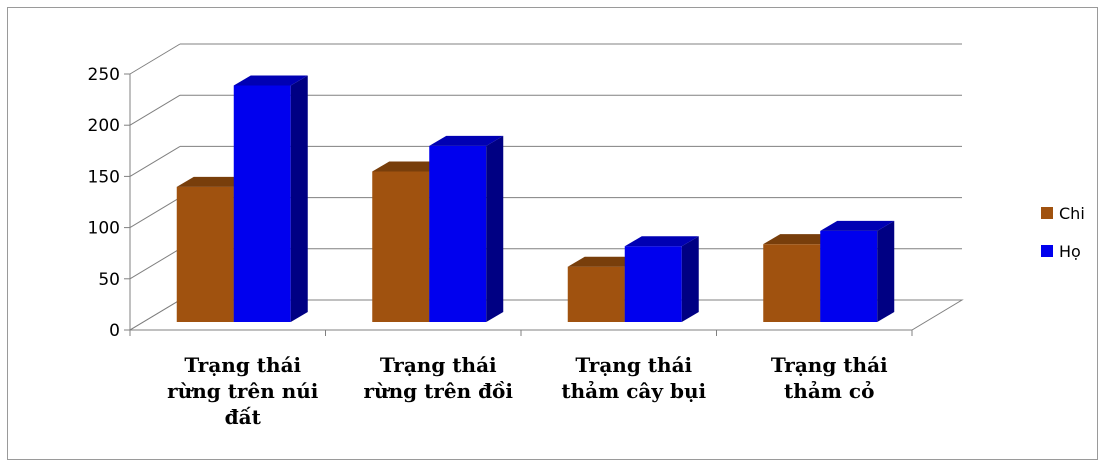 The image size is (1107, 466). I want to click on bar-Họ-2, so click(661, 279).